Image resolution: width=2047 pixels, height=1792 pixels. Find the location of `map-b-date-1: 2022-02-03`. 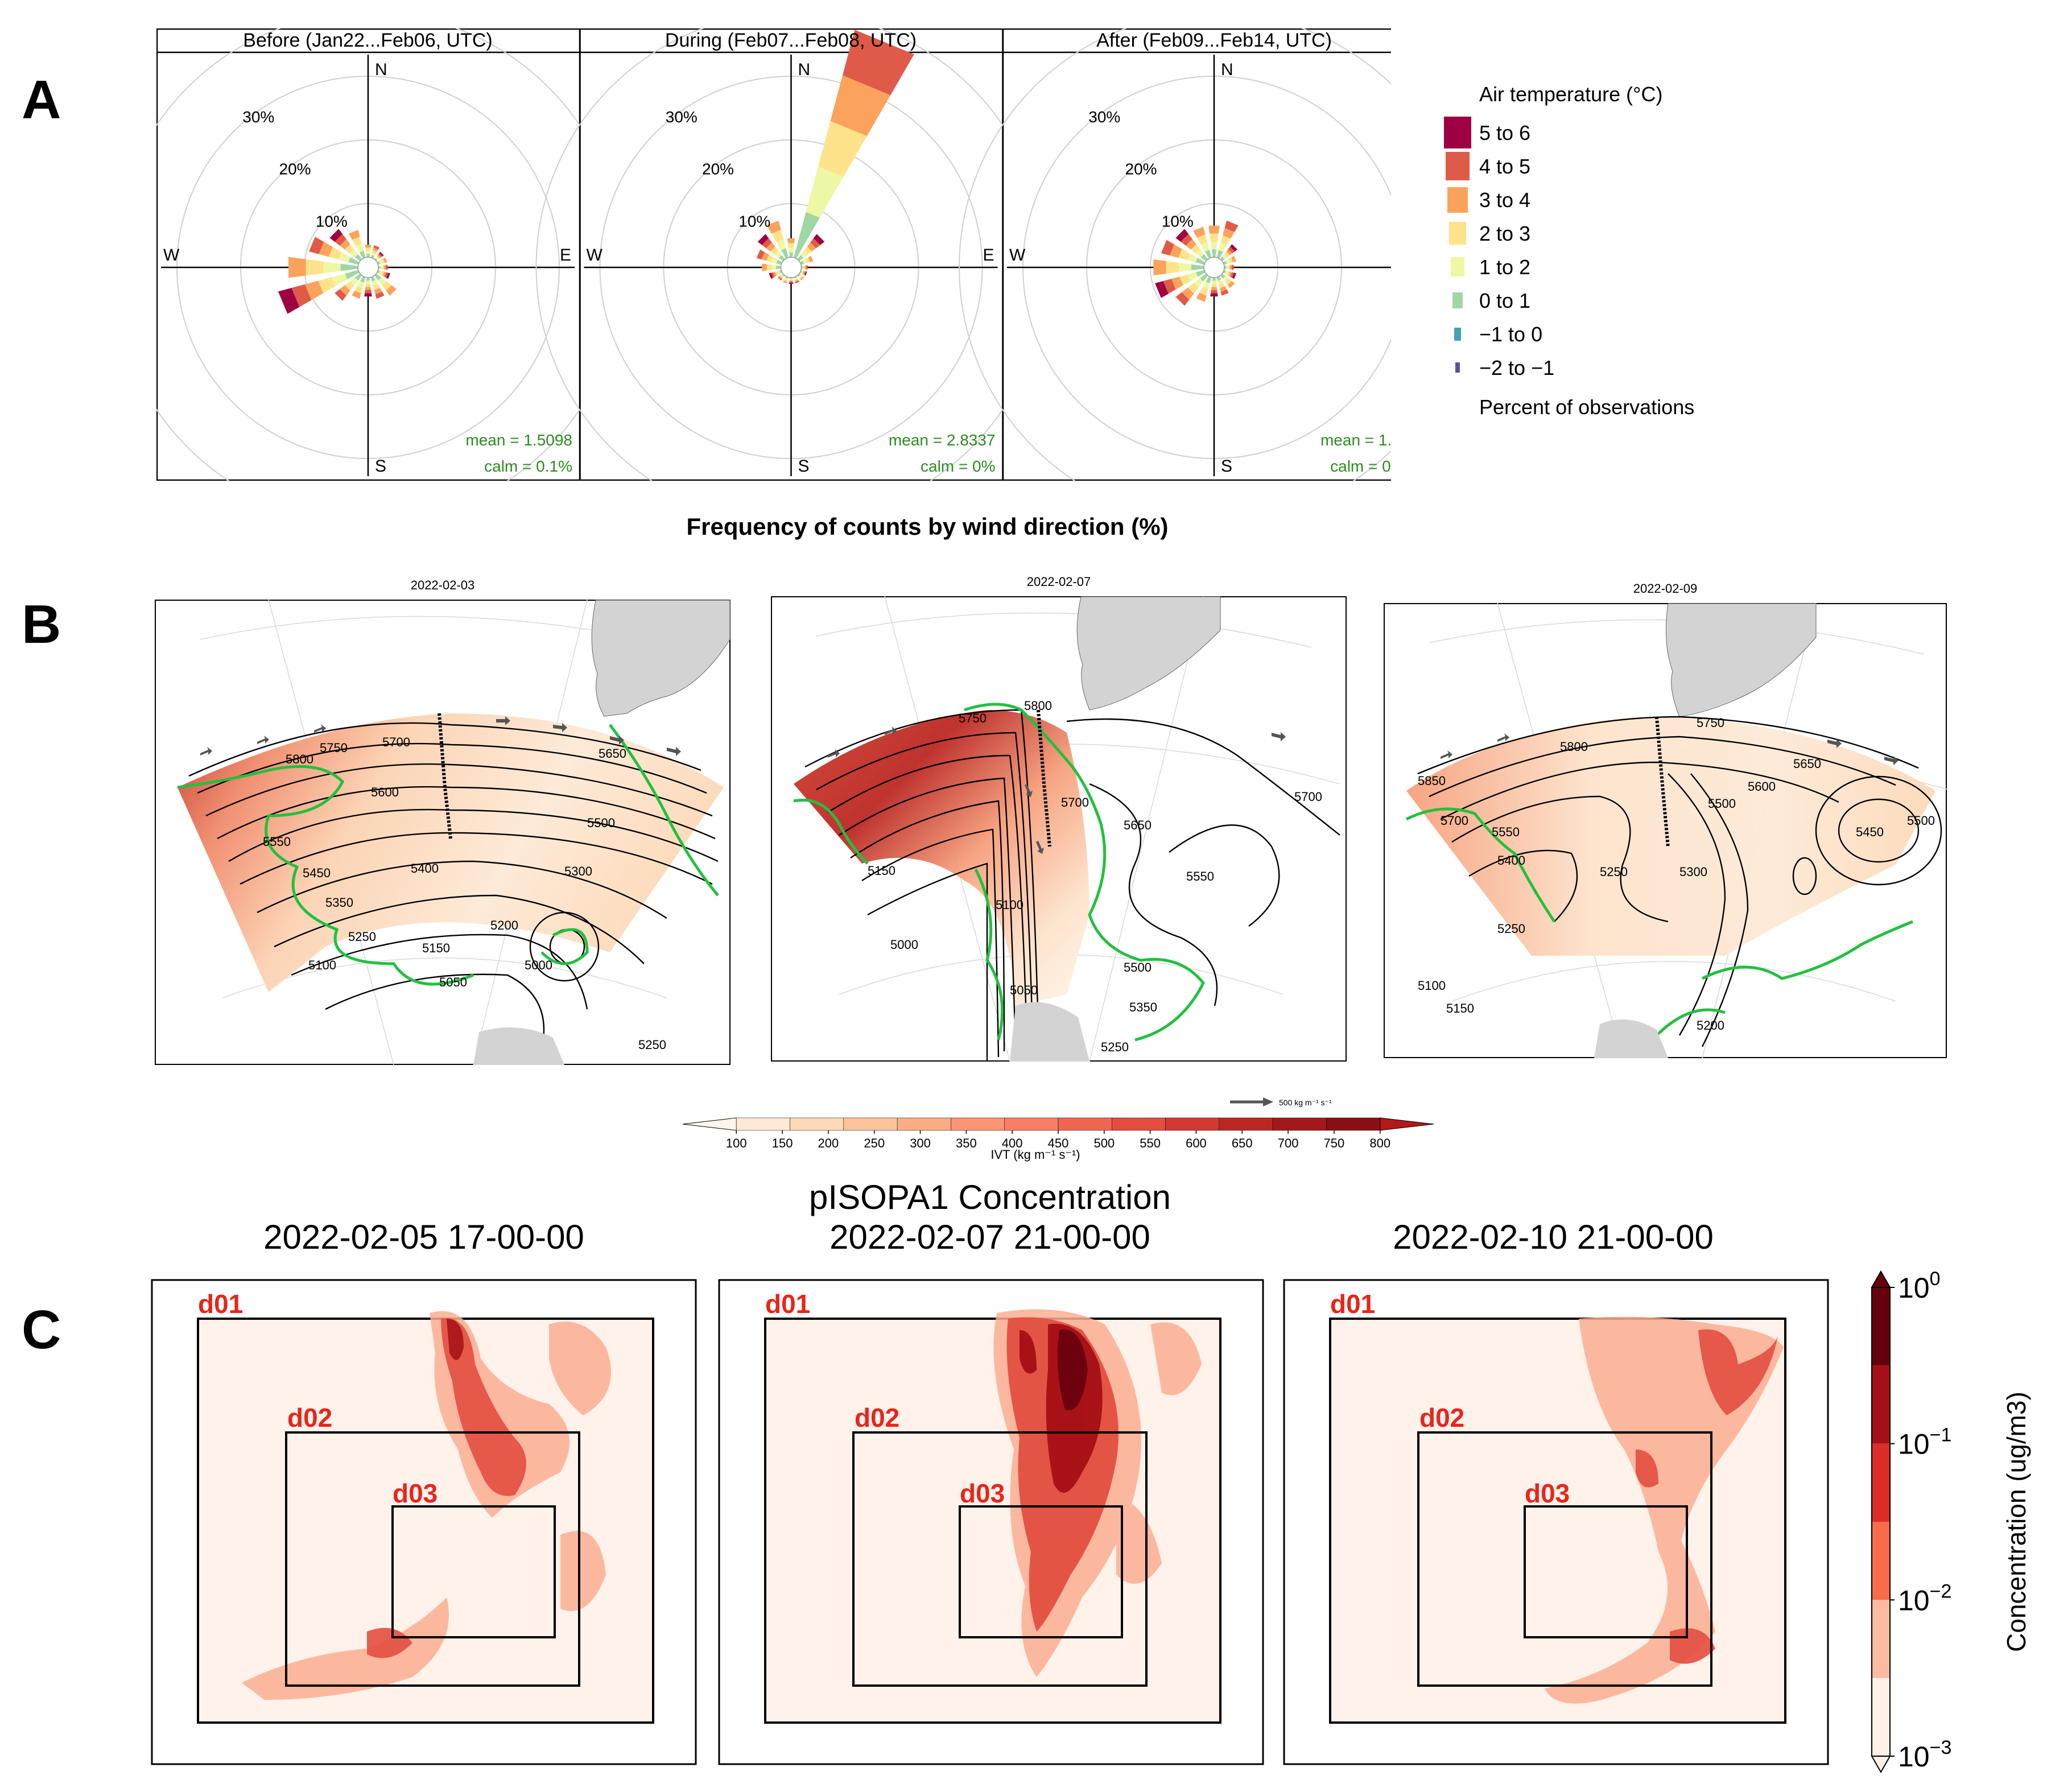

map-b-date-1: 2022-02-03 is located at coordinates (442, 585).